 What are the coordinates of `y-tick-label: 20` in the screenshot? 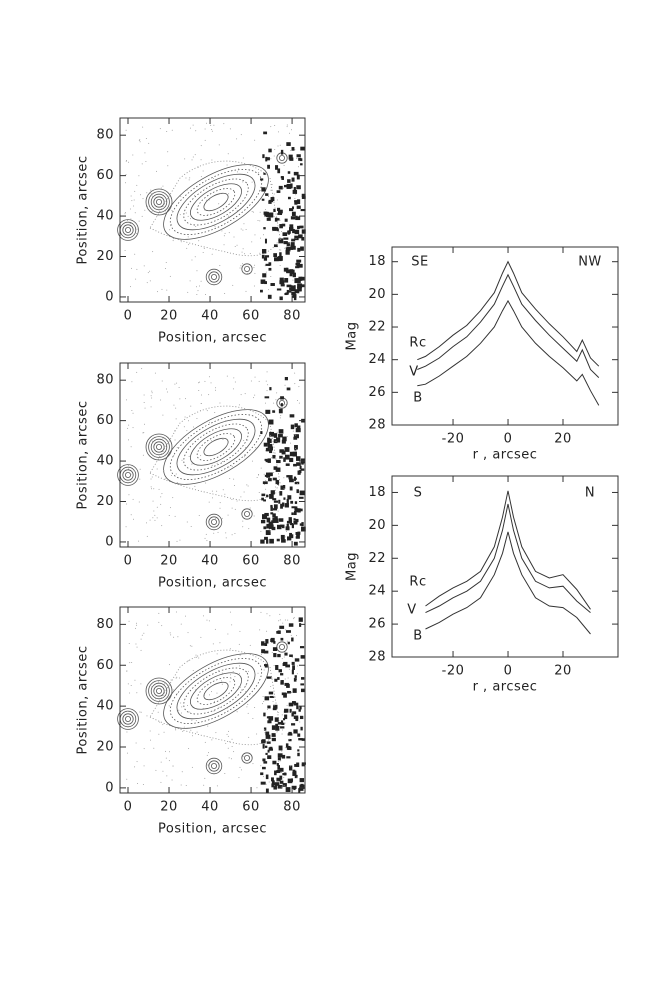 It's located at (105, 256).